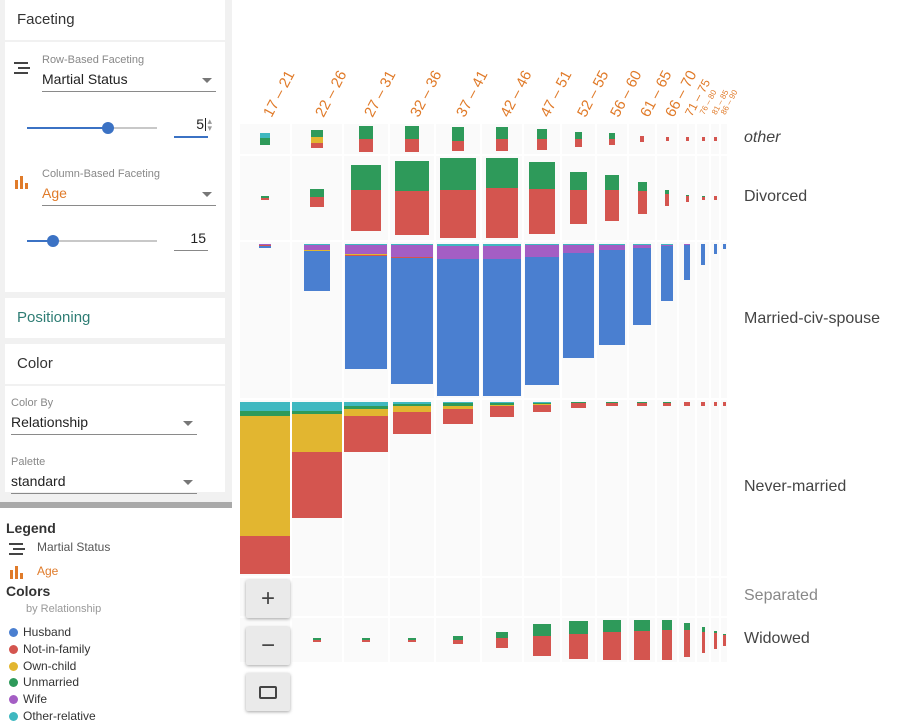 The width and height of the screenshot is (898, 728). Describe the element at coordinates (331, 93) in the screenshot. I see `column-label: 22 – 26` at that location.